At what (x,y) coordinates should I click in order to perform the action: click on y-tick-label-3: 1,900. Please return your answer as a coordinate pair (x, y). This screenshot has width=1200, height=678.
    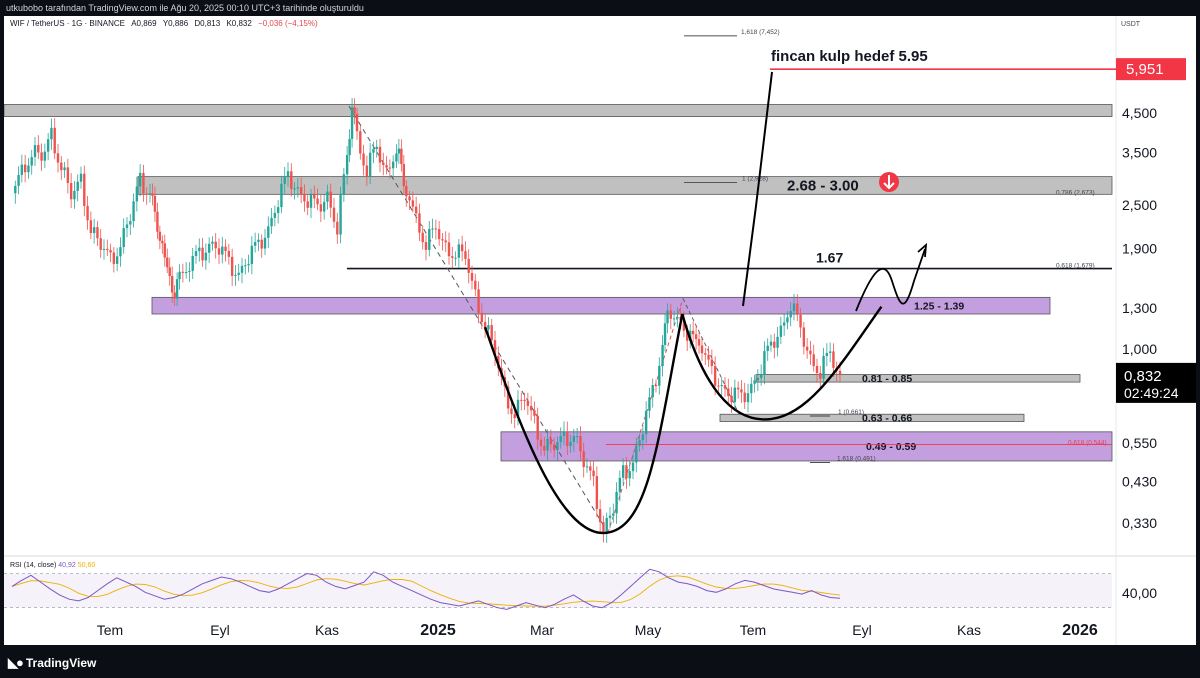
    Looking at the image, I should click on (1139, 248).